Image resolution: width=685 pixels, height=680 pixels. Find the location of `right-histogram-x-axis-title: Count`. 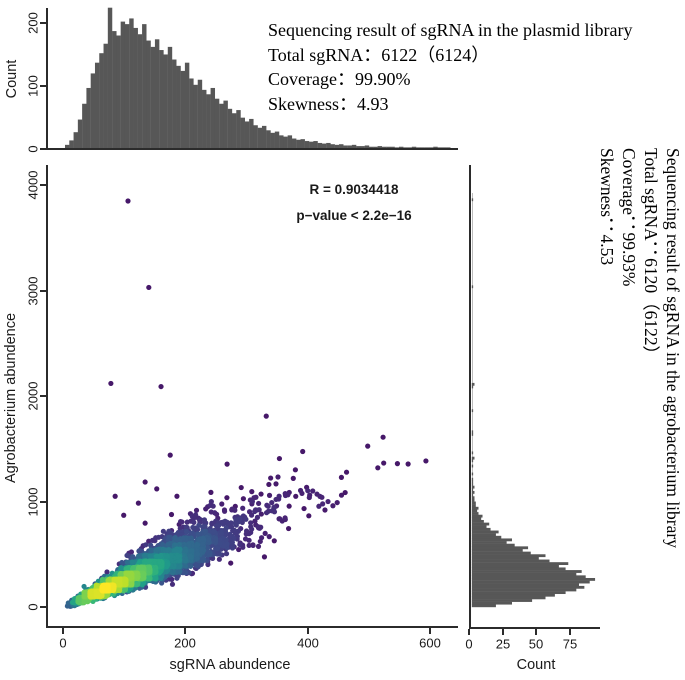

right-histogram-x-axis-title: Count is located at coordinates (536, 665).